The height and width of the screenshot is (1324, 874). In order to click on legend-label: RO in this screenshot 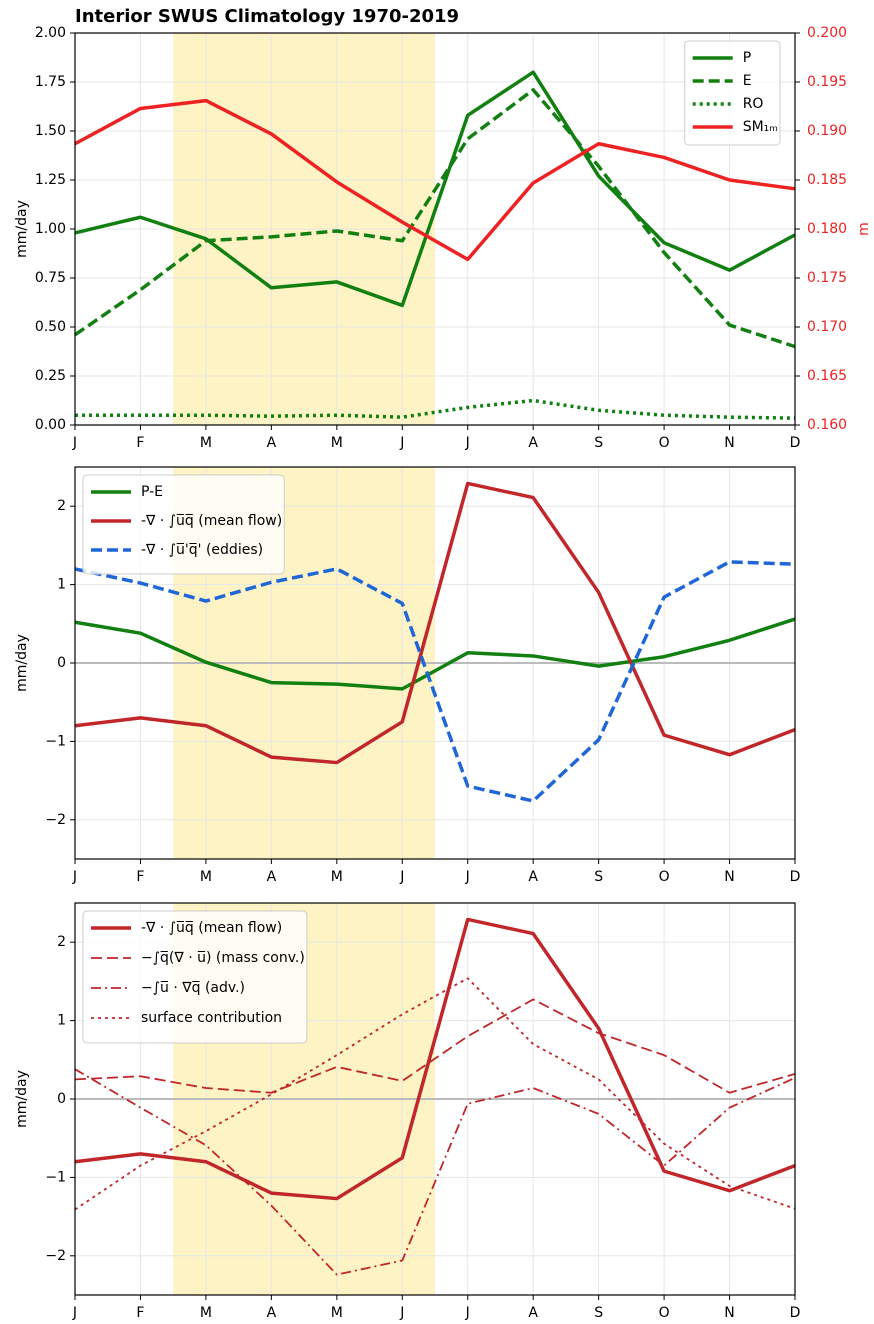, I will do `click(753, 104)`.